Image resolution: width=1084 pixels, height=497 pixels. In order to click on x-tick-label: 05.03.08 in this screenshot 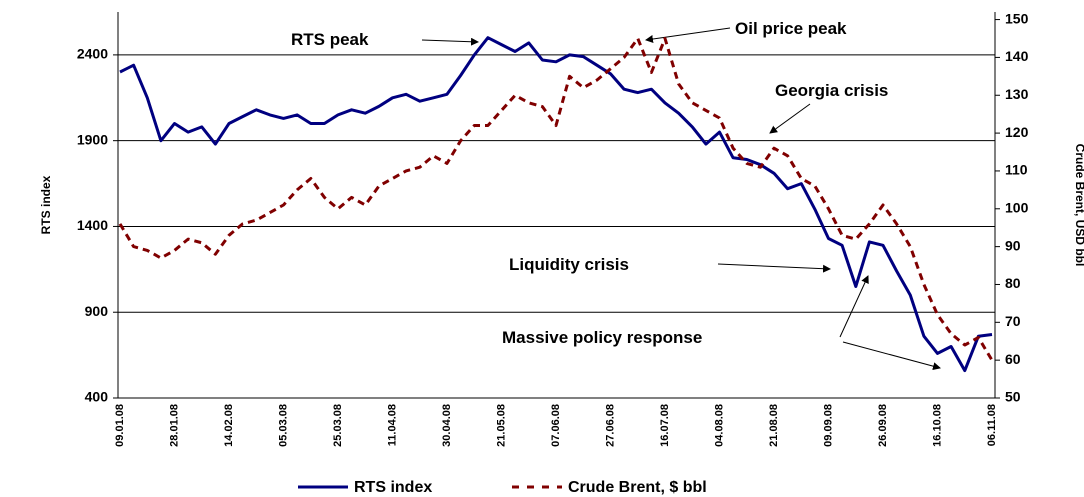, I will do `click(283, 425)`.